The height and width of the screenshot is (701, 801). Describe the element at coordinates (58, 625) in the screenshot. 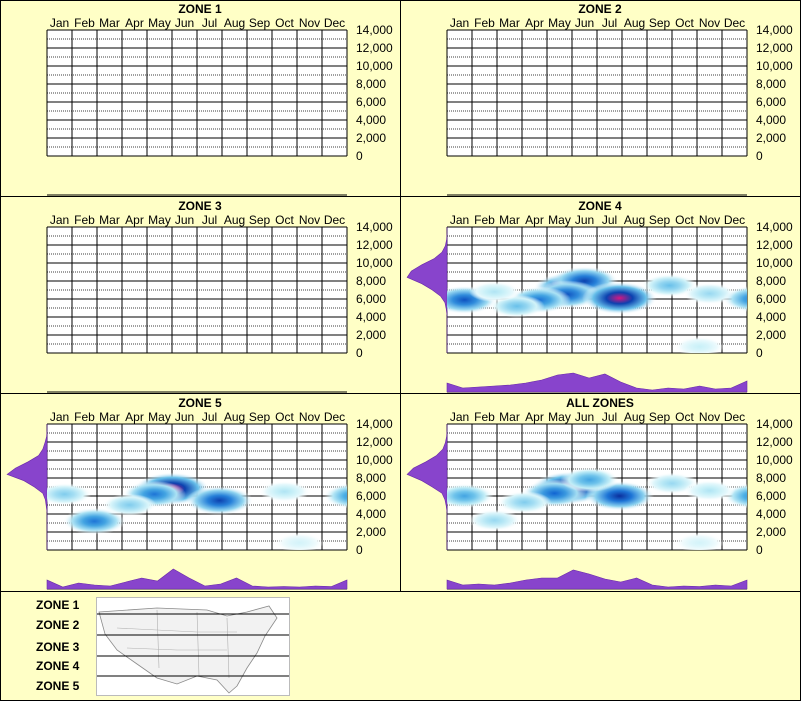

I see `legend-zone-2: ZONE 2` at that location.